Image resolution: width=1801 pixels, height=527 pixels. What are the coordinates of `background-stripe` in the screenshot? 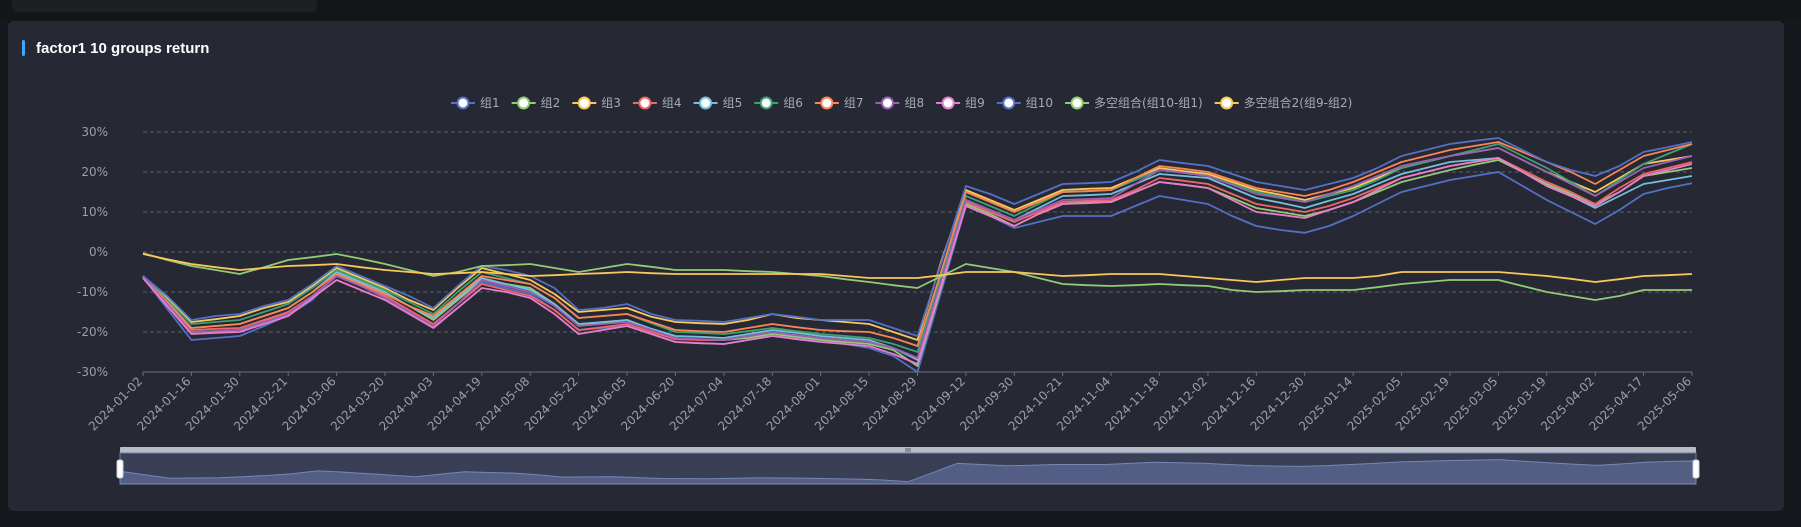 It's located at (900, 10).